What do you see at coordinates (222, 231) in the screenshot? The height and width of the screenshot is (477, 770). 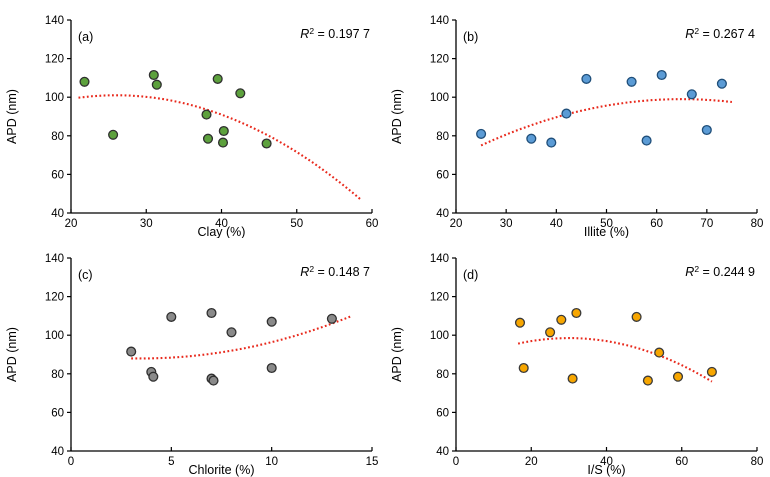 I see `x-axis-label: Clay (%)` at bounding box center [222, 231].